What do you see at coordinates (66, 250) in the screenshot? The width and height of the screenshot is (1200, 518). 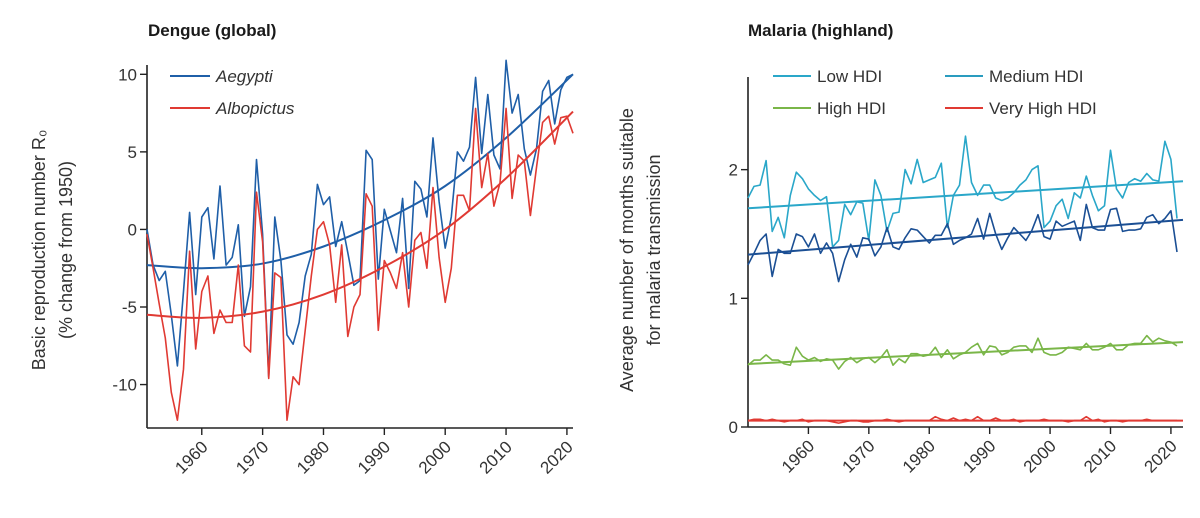 I see `y-axis-label: (% change from 1950)` at bounding box center [66, 250].